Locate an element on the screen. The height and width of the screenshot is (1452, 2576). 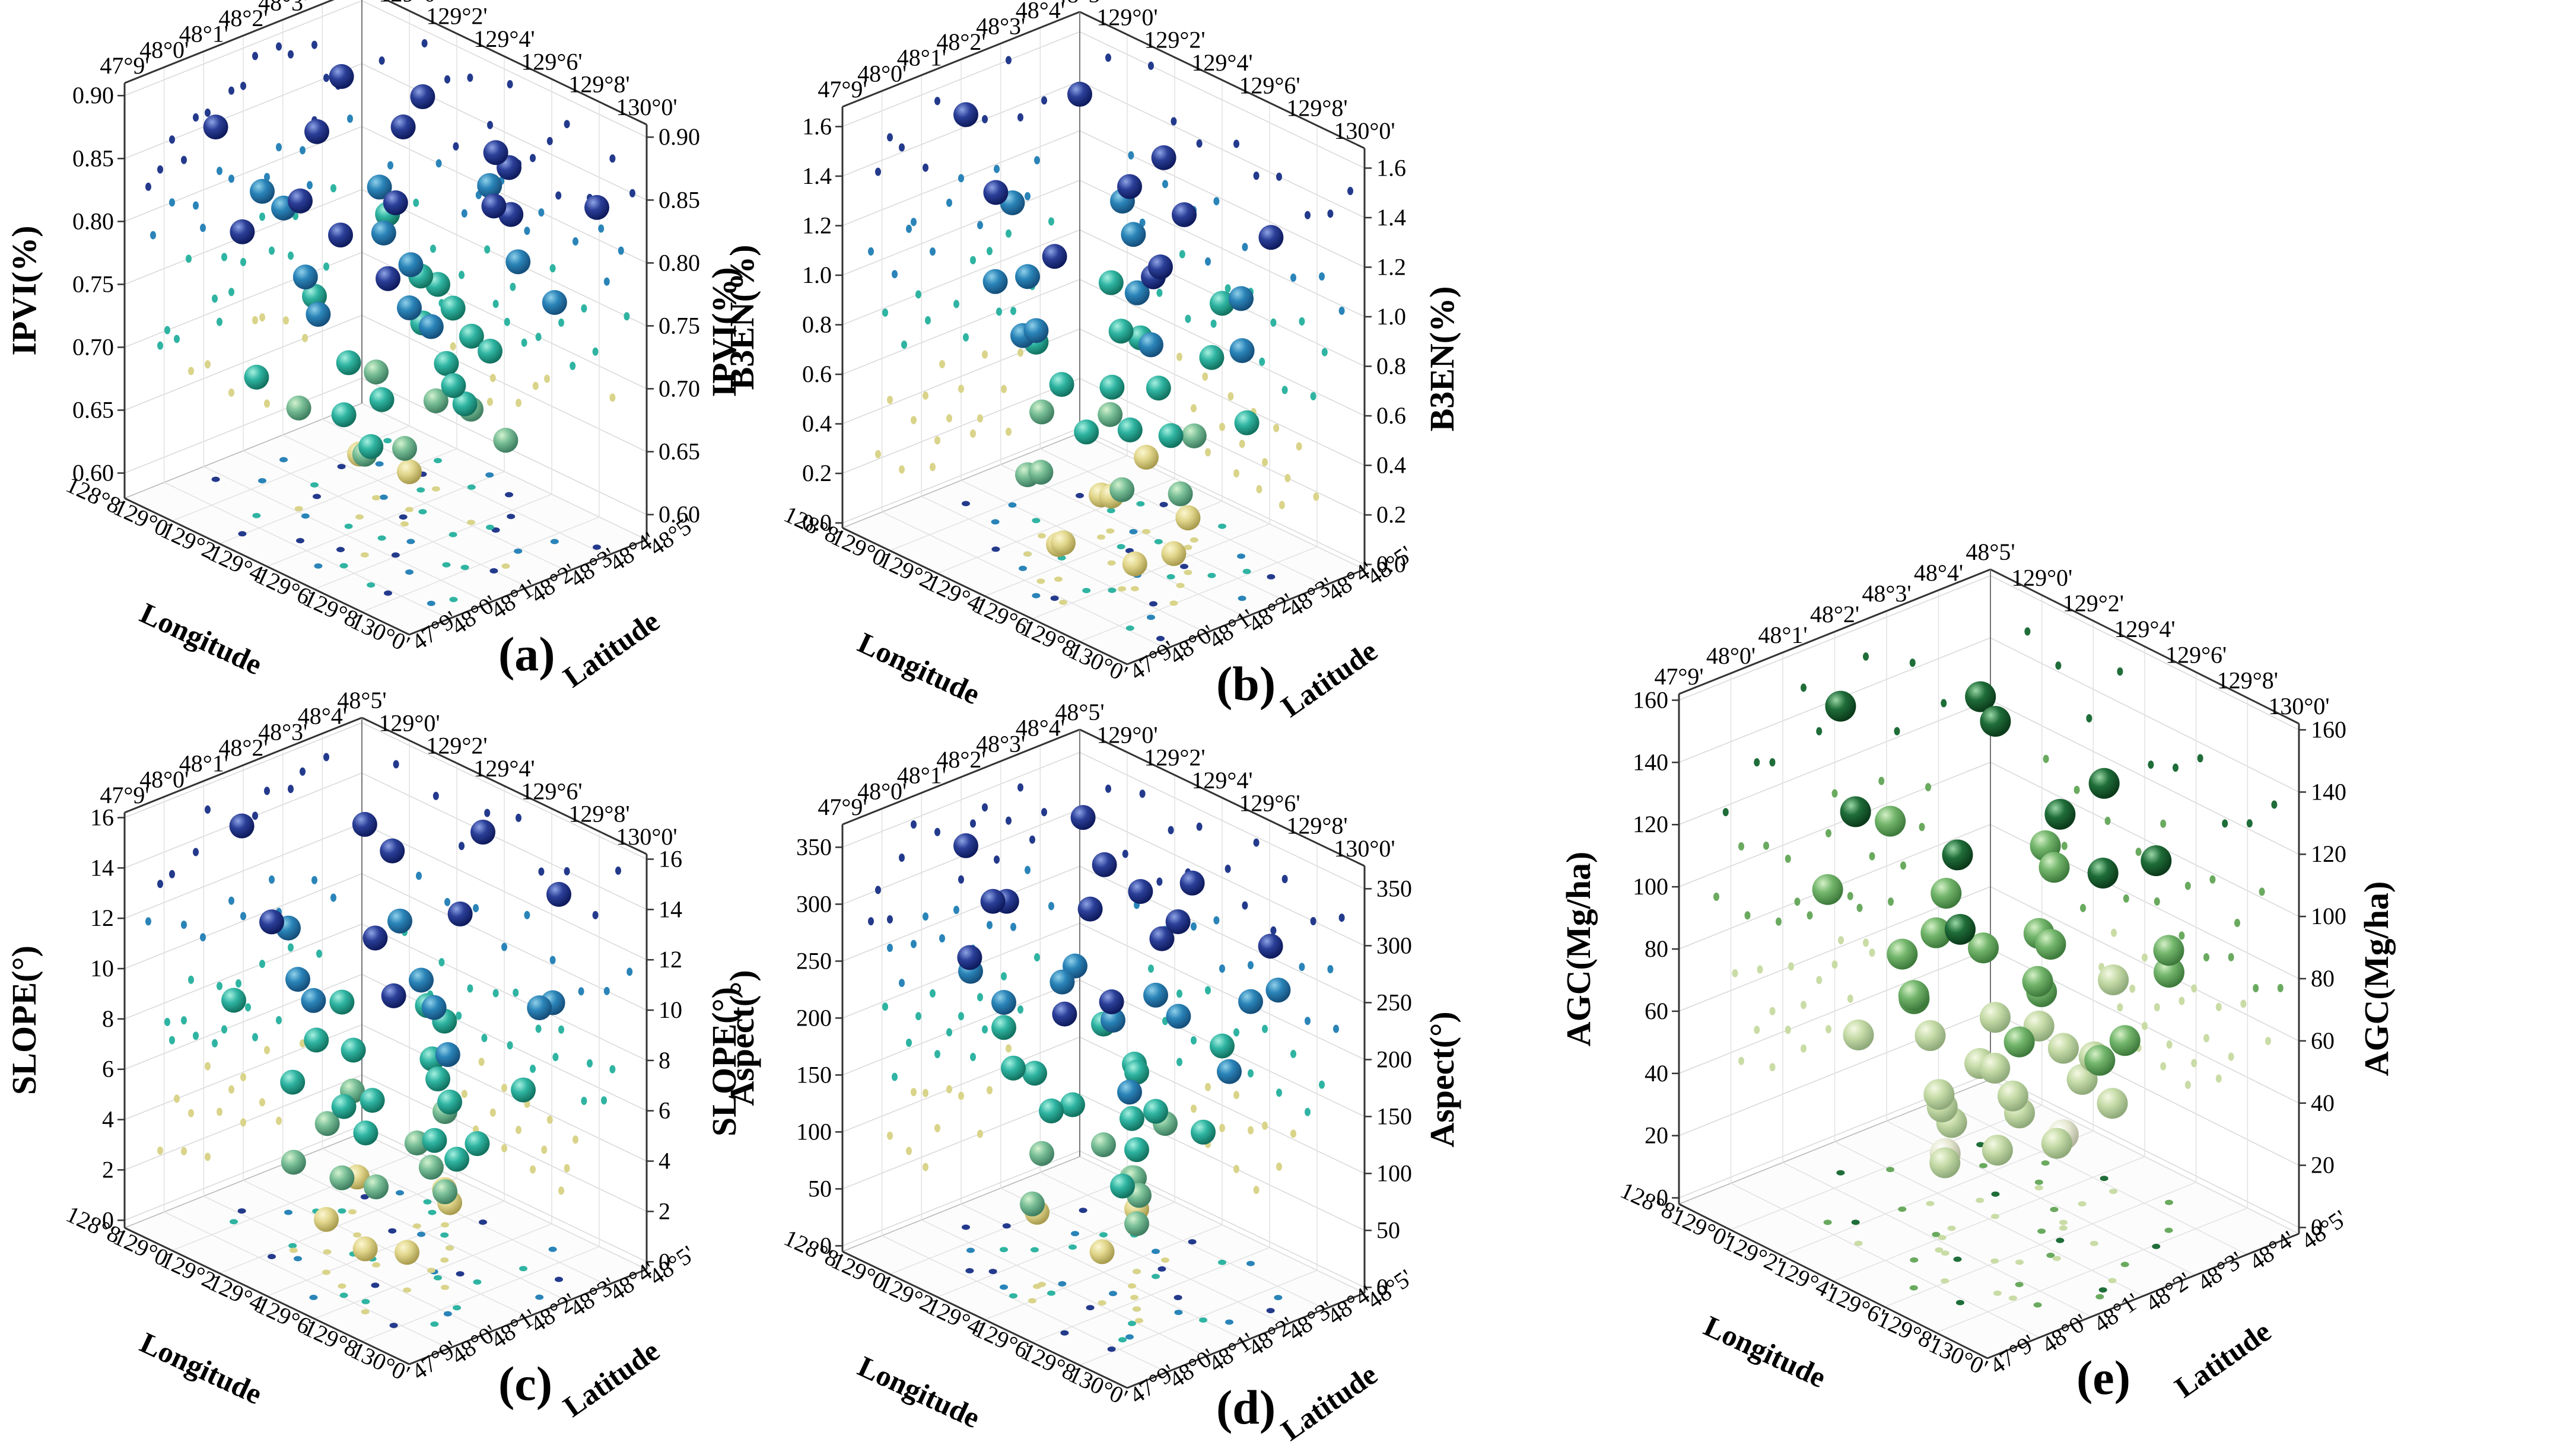
y-tick-label-right: 80 is located at coordinates (2323, 978).